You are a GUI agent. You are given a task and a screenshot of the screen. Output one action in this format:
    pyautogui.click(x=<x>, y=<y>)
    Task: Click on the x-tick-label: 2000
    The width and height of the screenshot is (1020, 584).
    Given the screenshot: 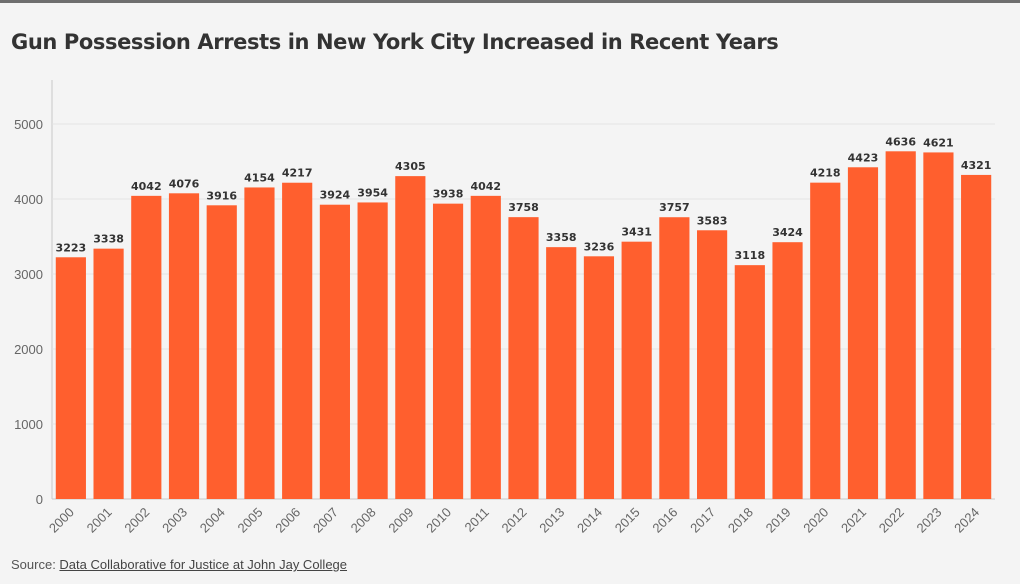 What is the action you would take?
    pyautogui.click(x=61, y=520)
    